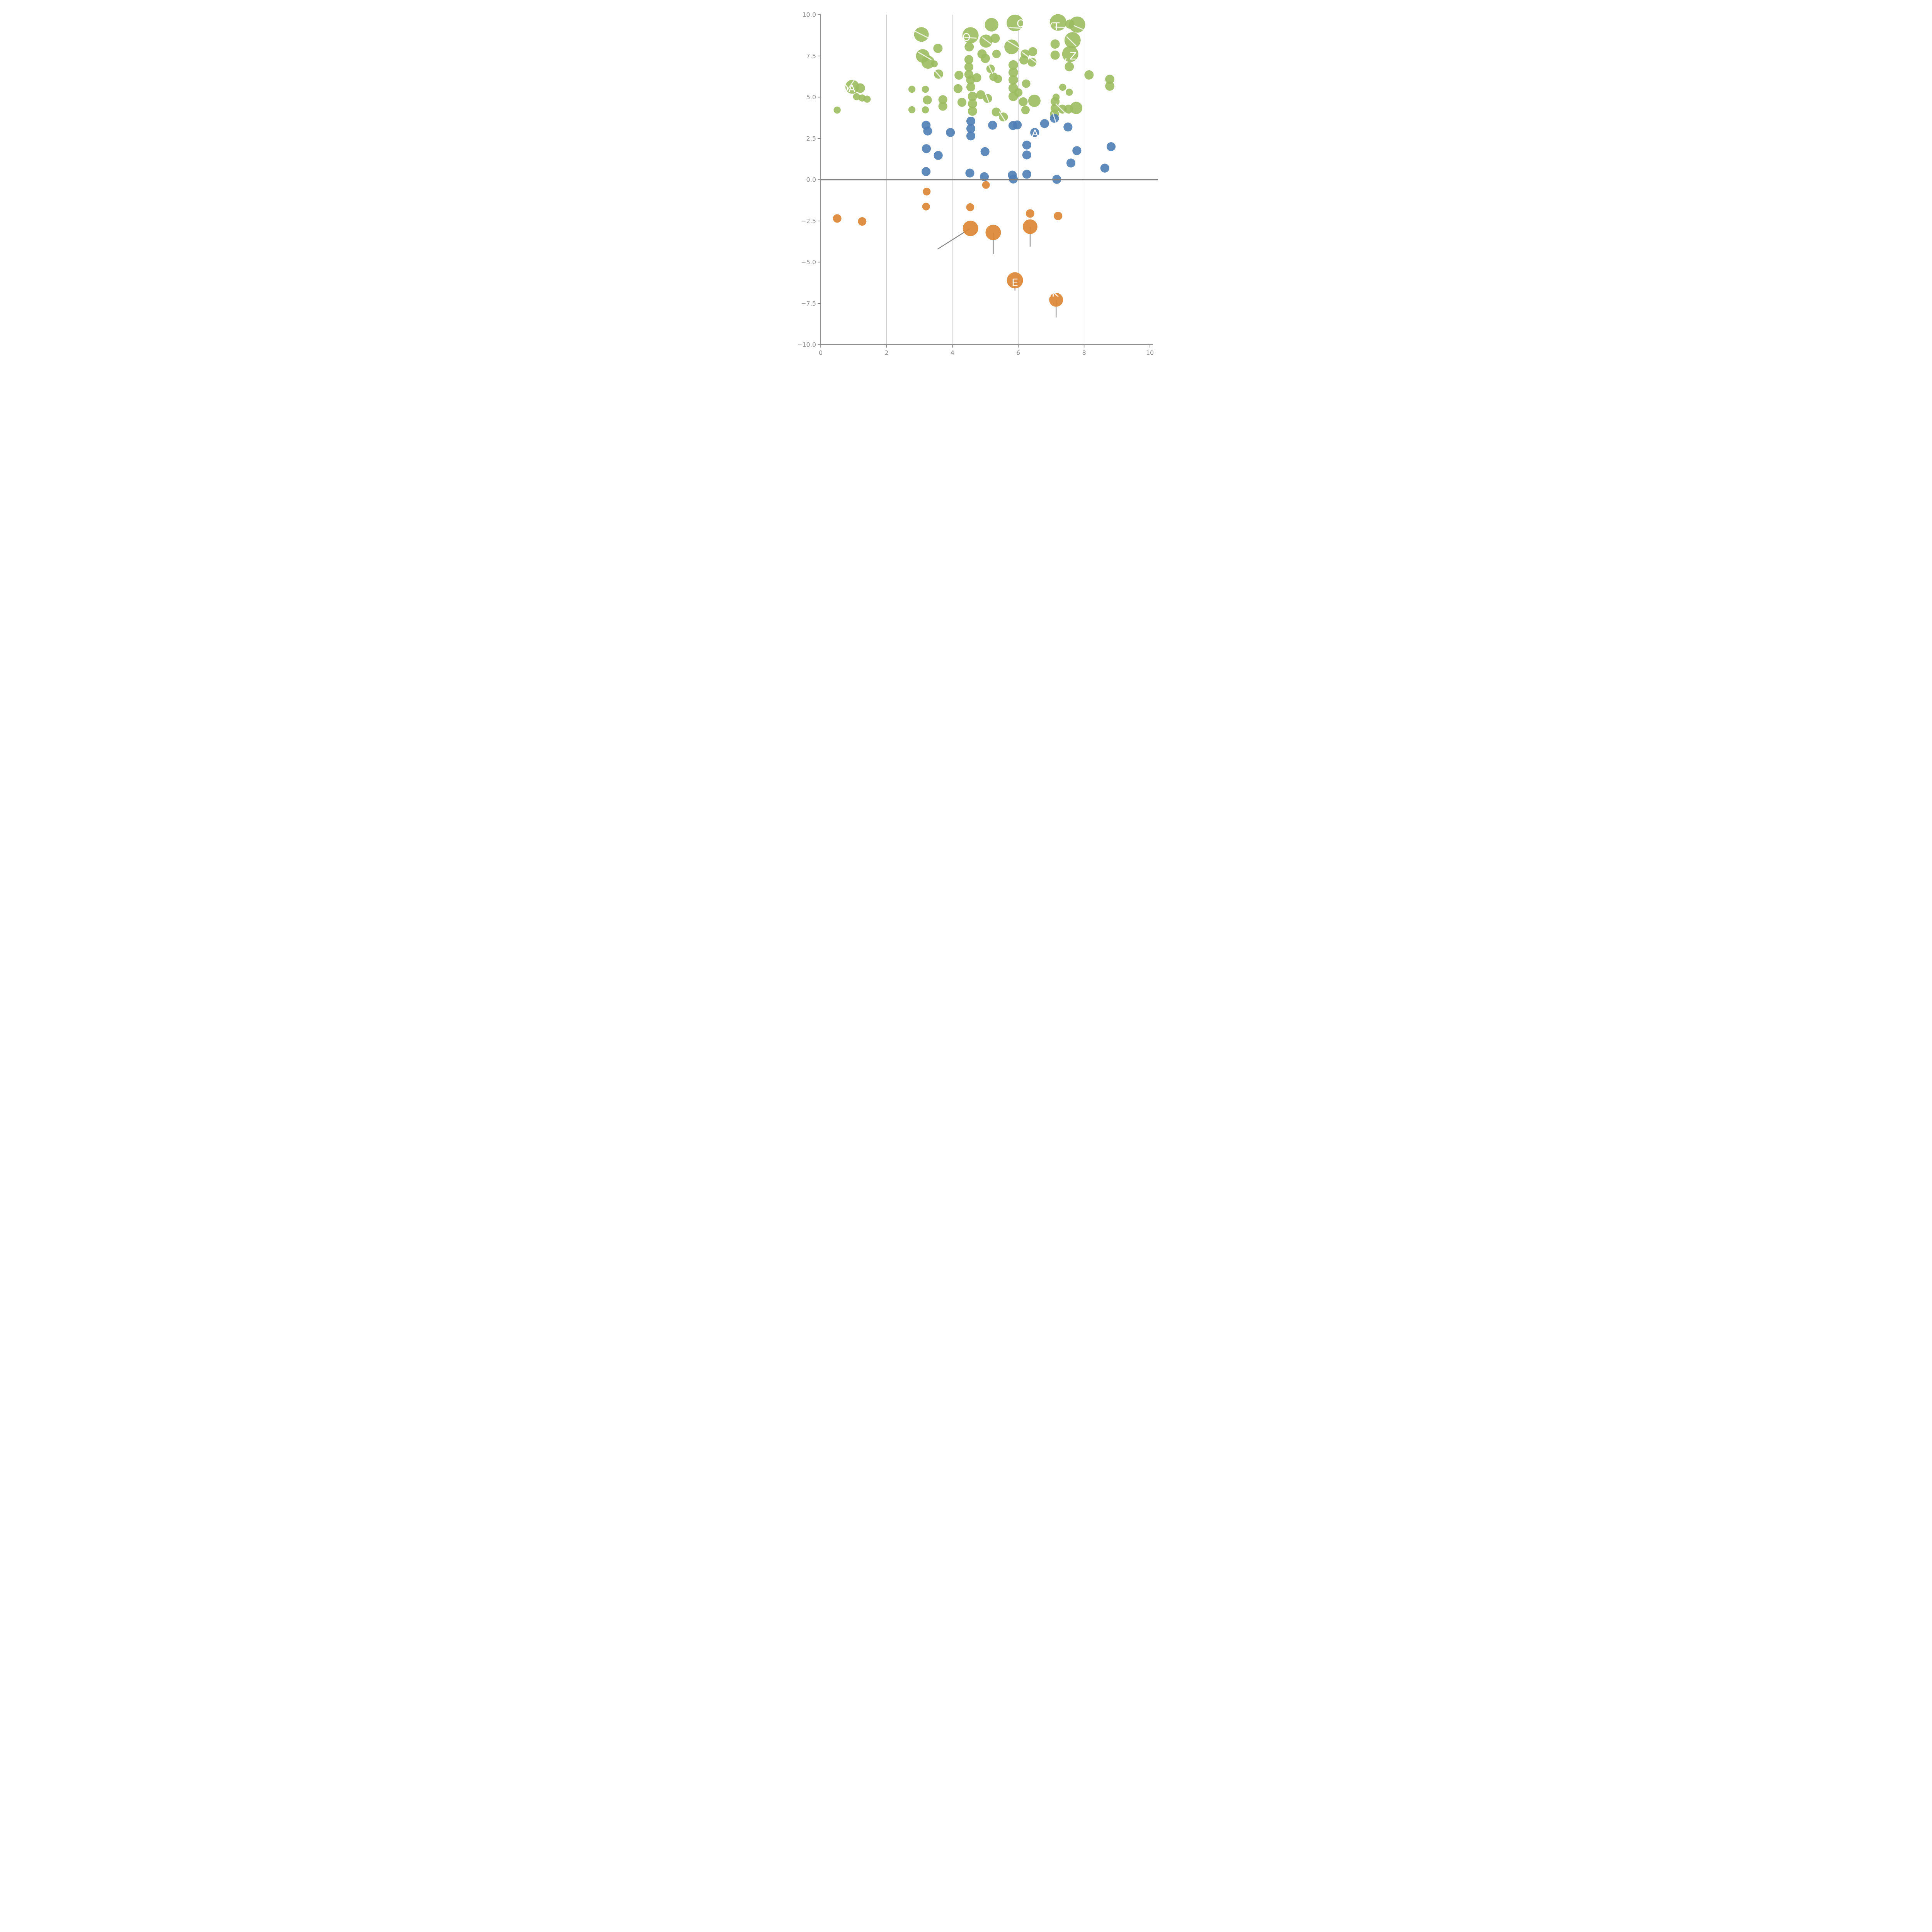 This screenshot has height=1932, width=1932. Describe the element at coordinates (811, 138) in the screenshot. I see `y-tick-label-2.5: 2.5` at that location.